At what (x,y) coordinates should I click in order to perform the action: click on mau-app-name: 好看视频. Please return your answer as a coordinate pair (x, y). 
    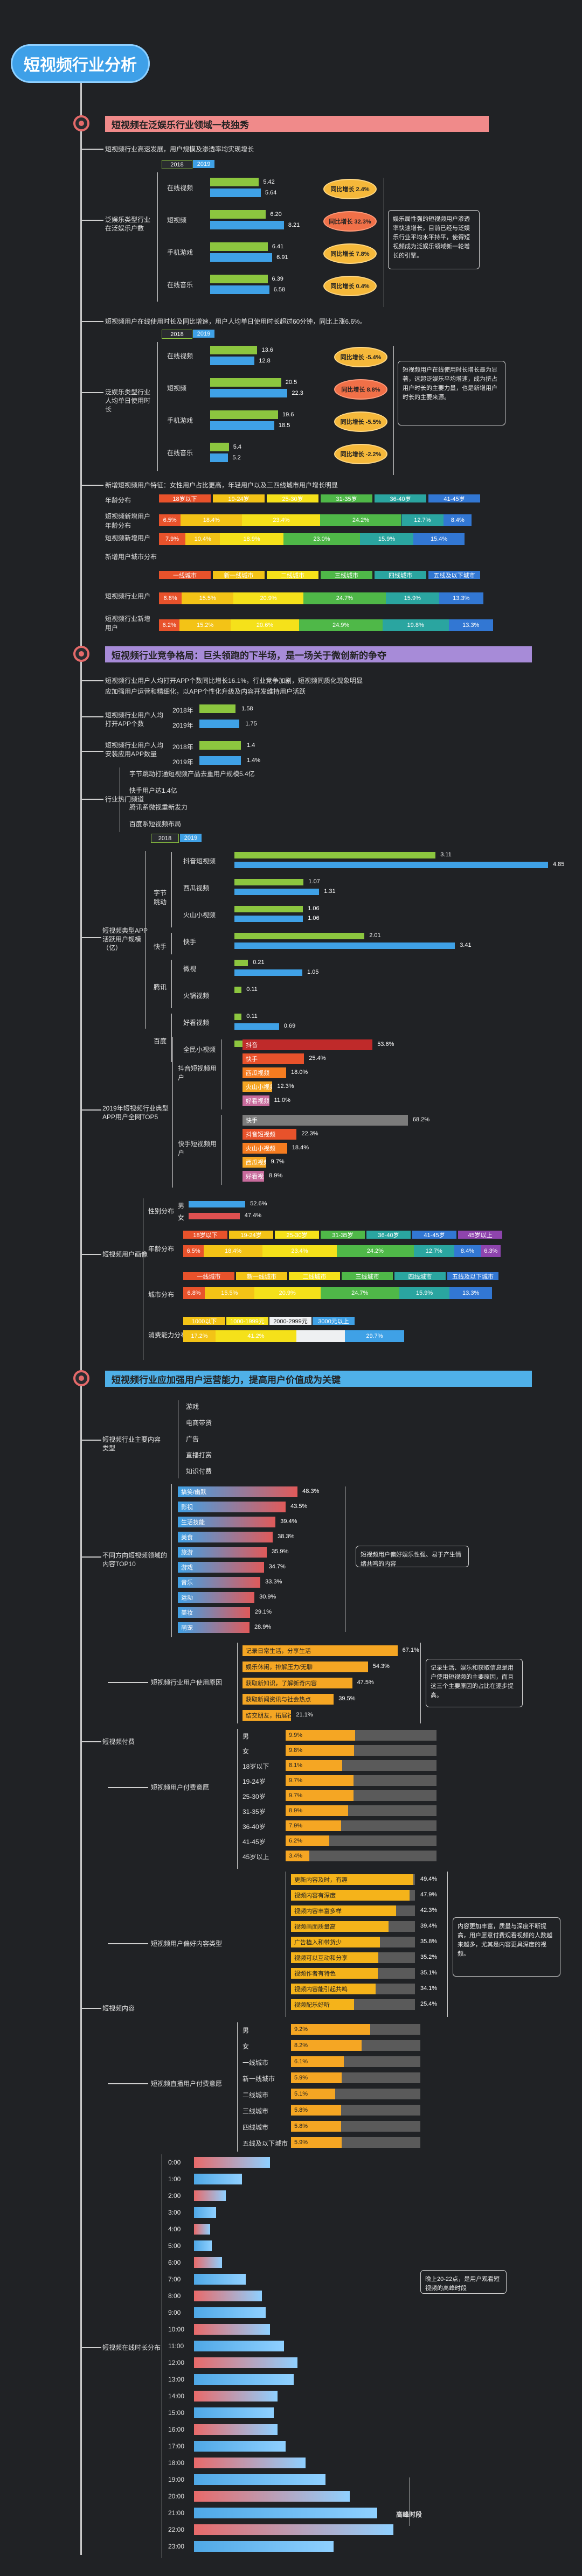
    Looking at the image, I should click on (196, 1023).